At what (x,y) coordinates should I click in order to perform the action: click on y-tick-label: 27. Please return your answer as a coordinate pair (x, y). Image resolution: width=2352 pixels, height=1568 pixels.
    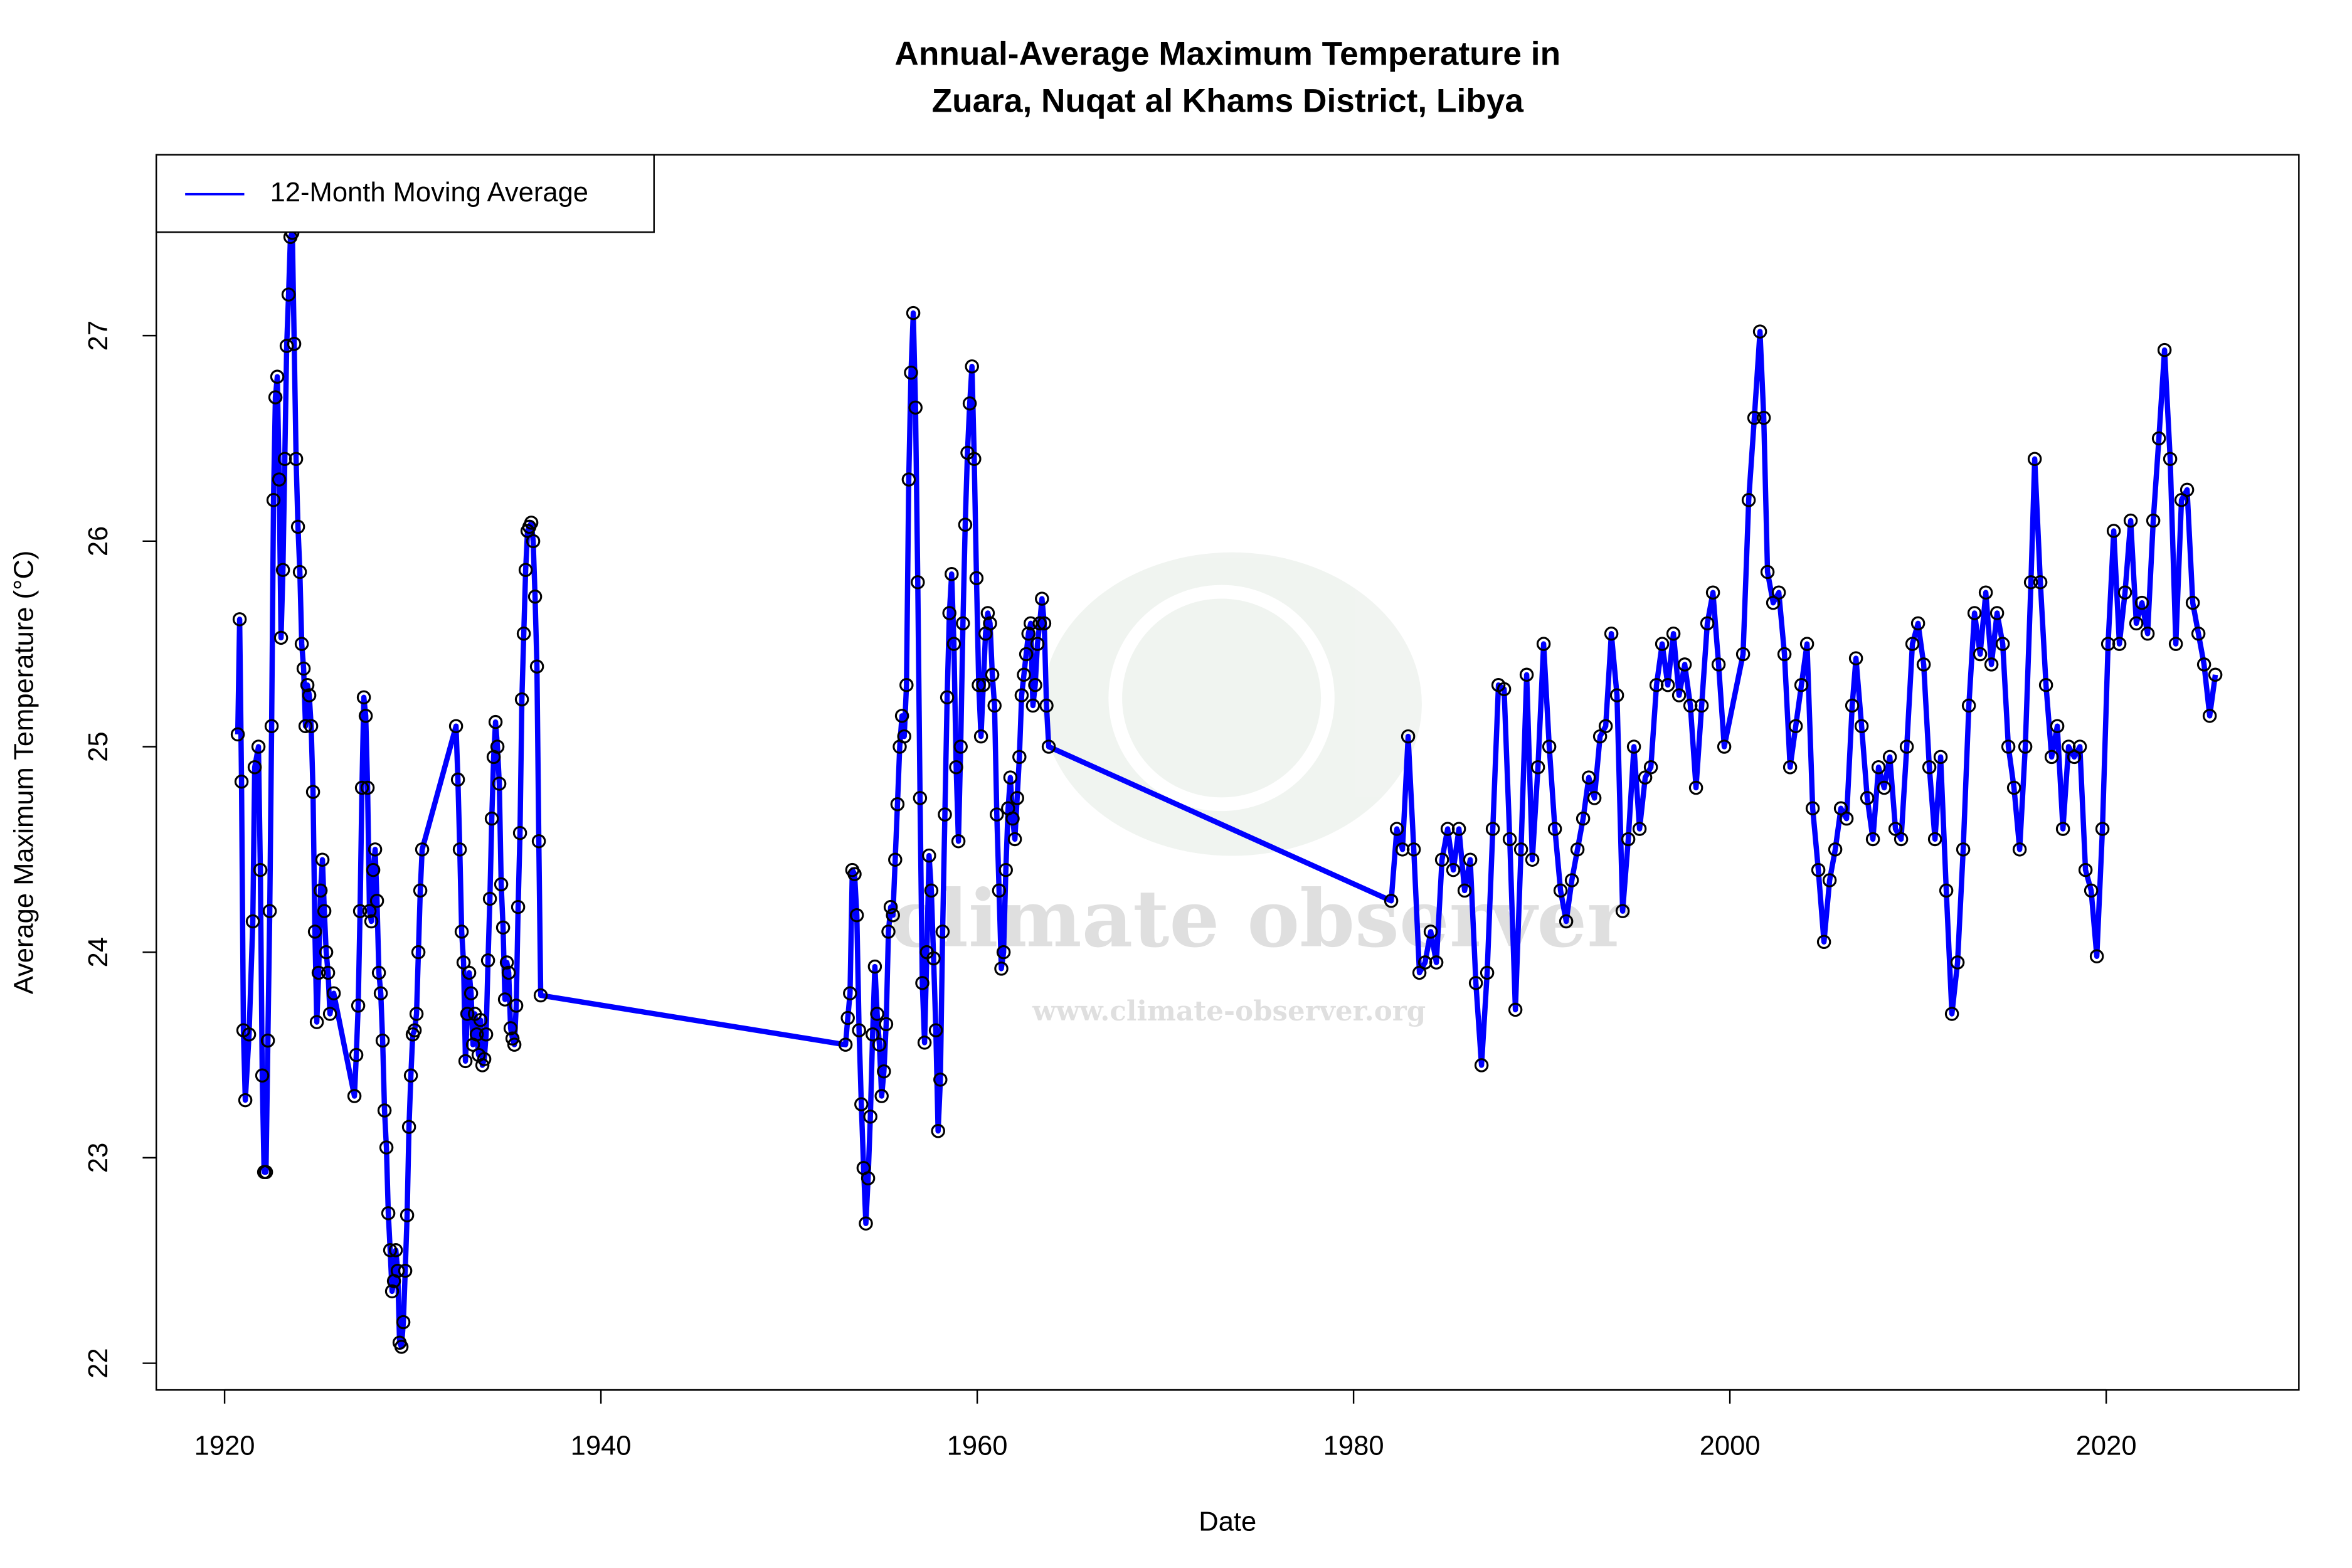
    Looking at the image, I should click on (98, 335).